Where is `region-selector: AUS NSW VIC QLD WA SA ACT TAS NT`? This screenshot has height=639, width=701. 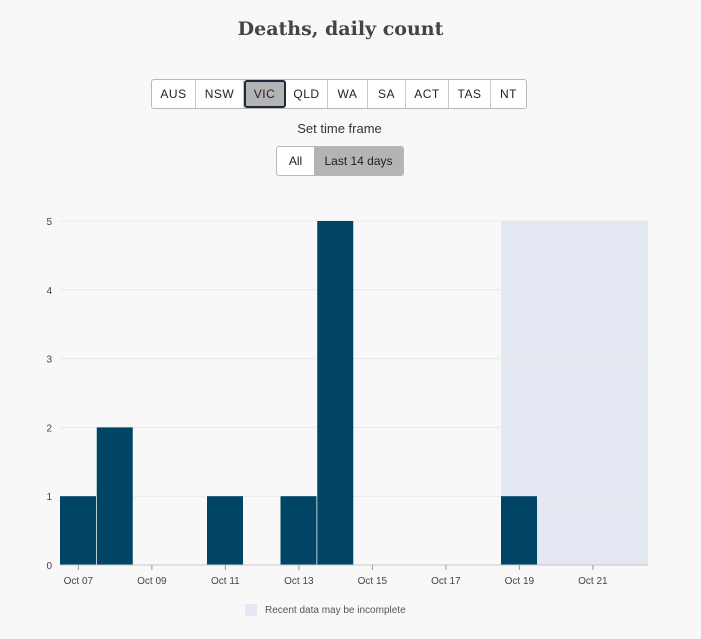 region-selector: AUS NSW VIC QLD WA SA ACT TAS NT is located at coordinates (339, 94).